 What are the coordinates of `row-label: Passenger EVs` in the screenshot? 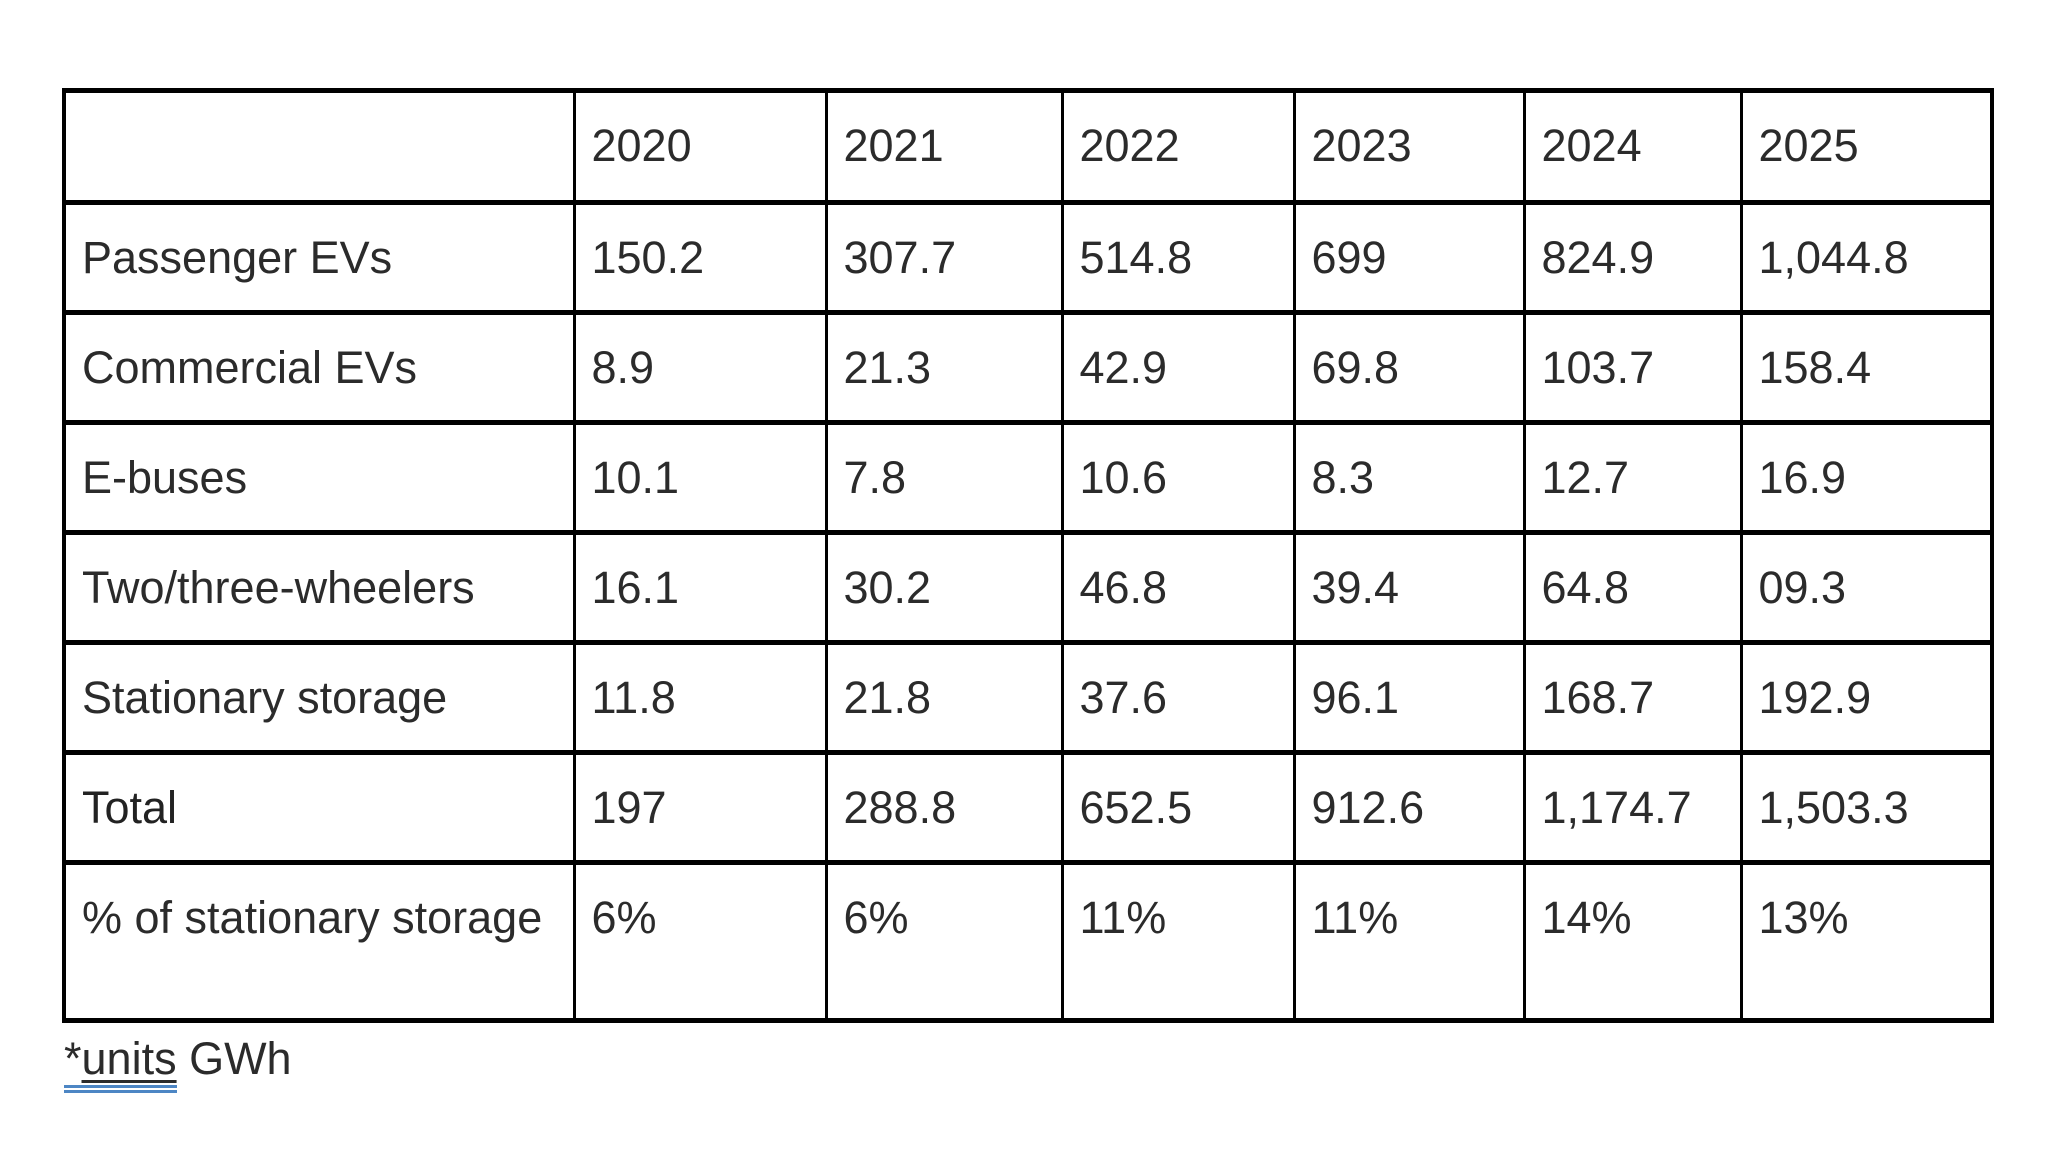 It's located at (319, 257).